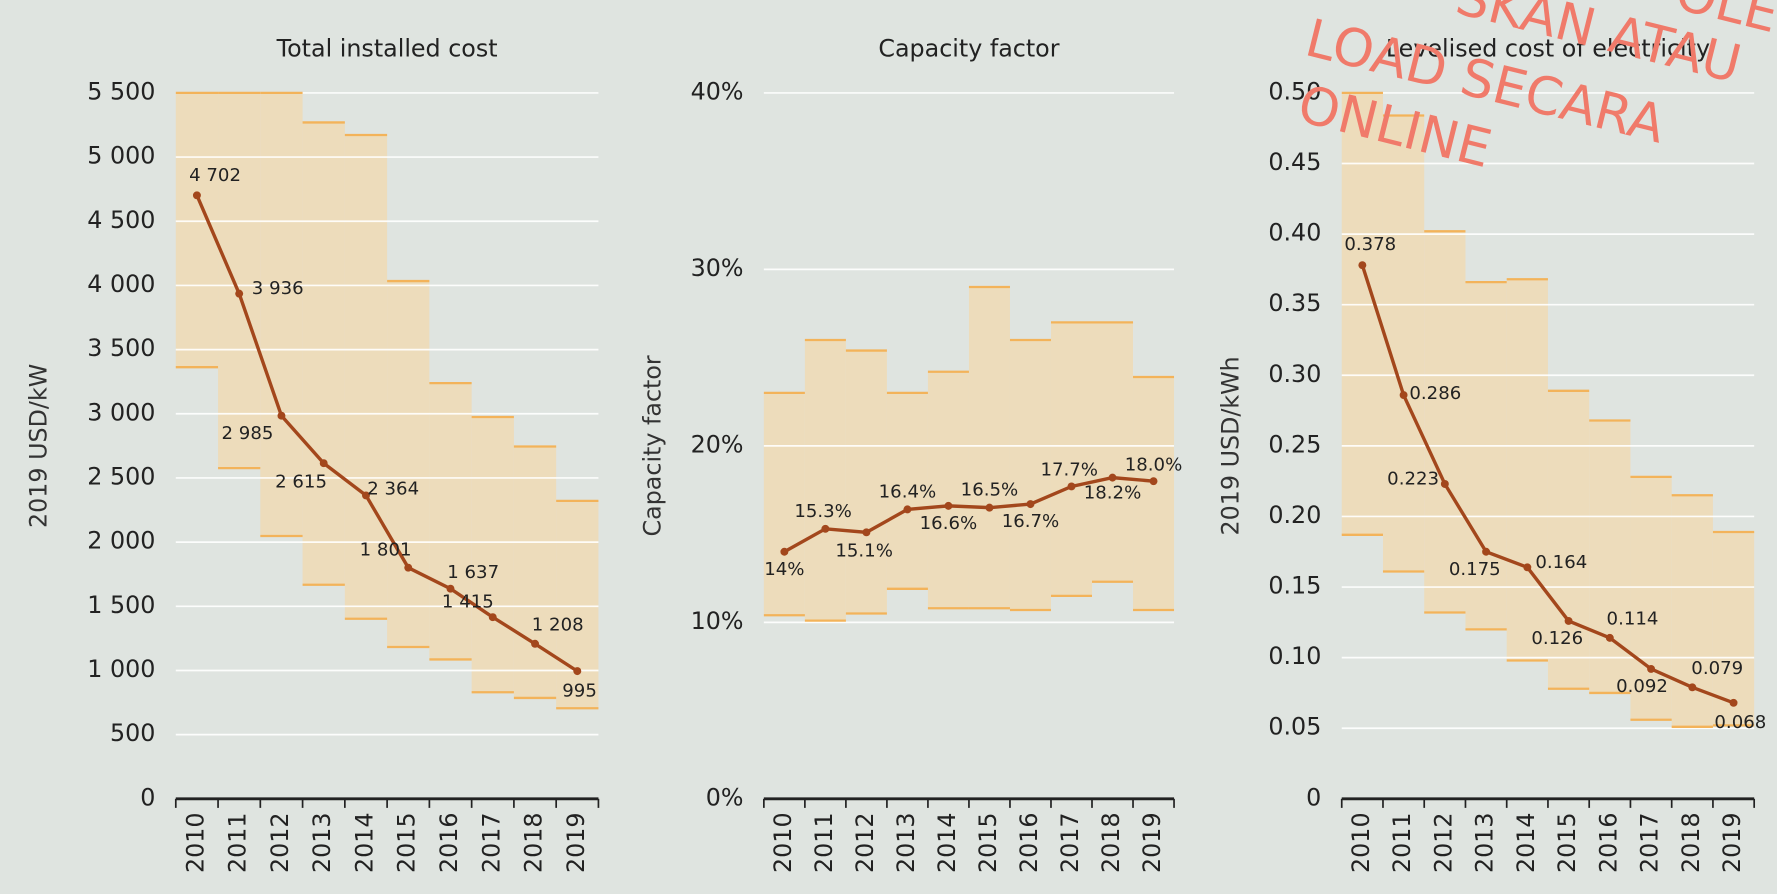 This screenshot has height=894, width=1777. What do you see at coordinates (121, 669) in the screenshot?
I see `y-tick-label: 1 000` at bounding box center [121, 669].